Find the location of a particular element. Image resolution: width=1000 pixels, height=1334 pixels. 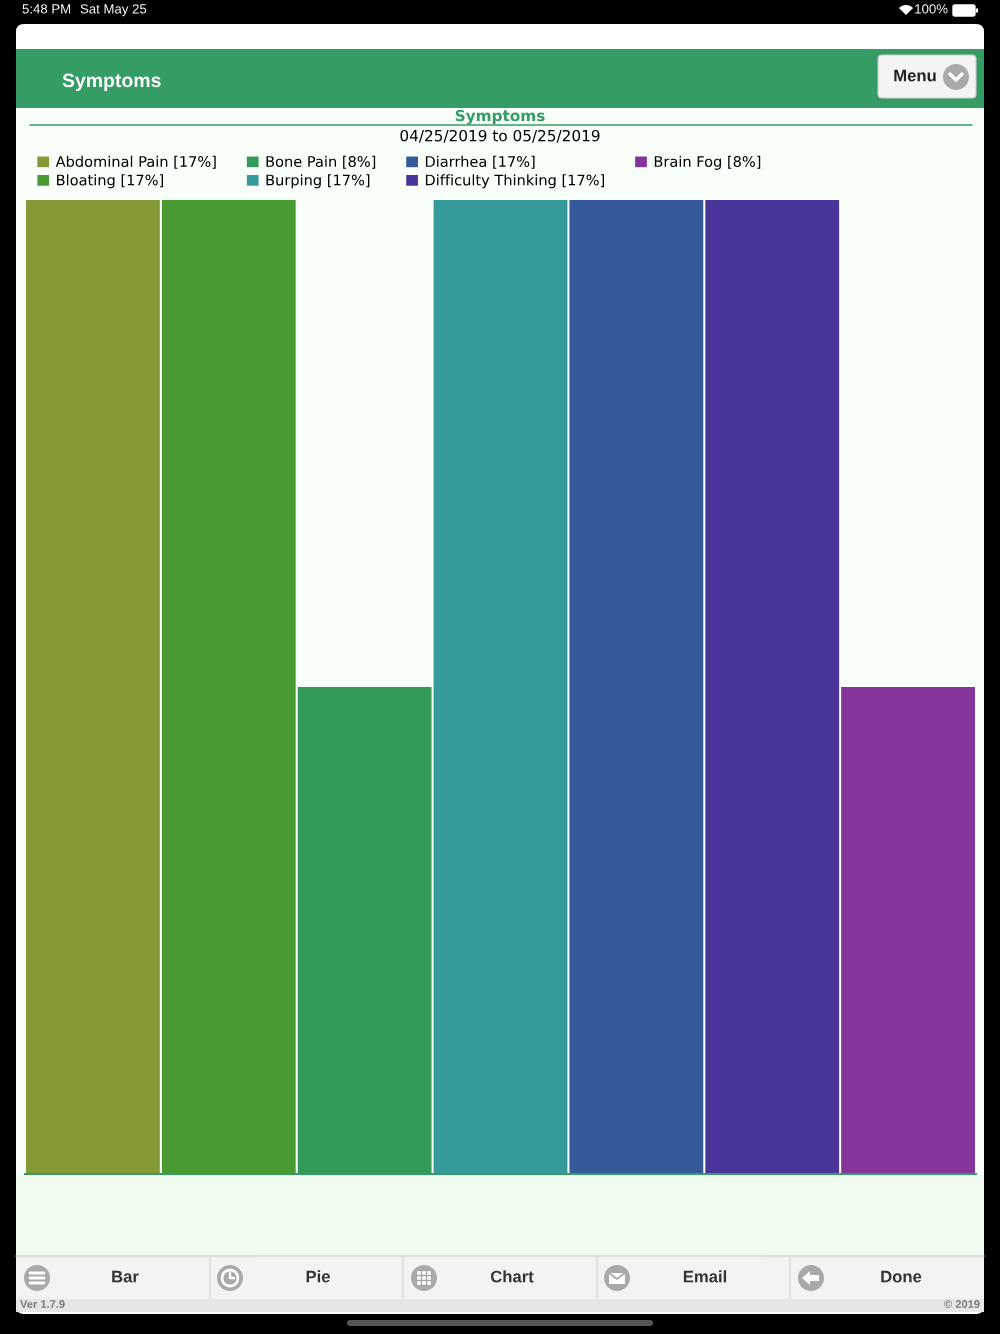

chart-subtitle: 04/25/2019 to 05/25/2019 is located at coordinates (500, 136).